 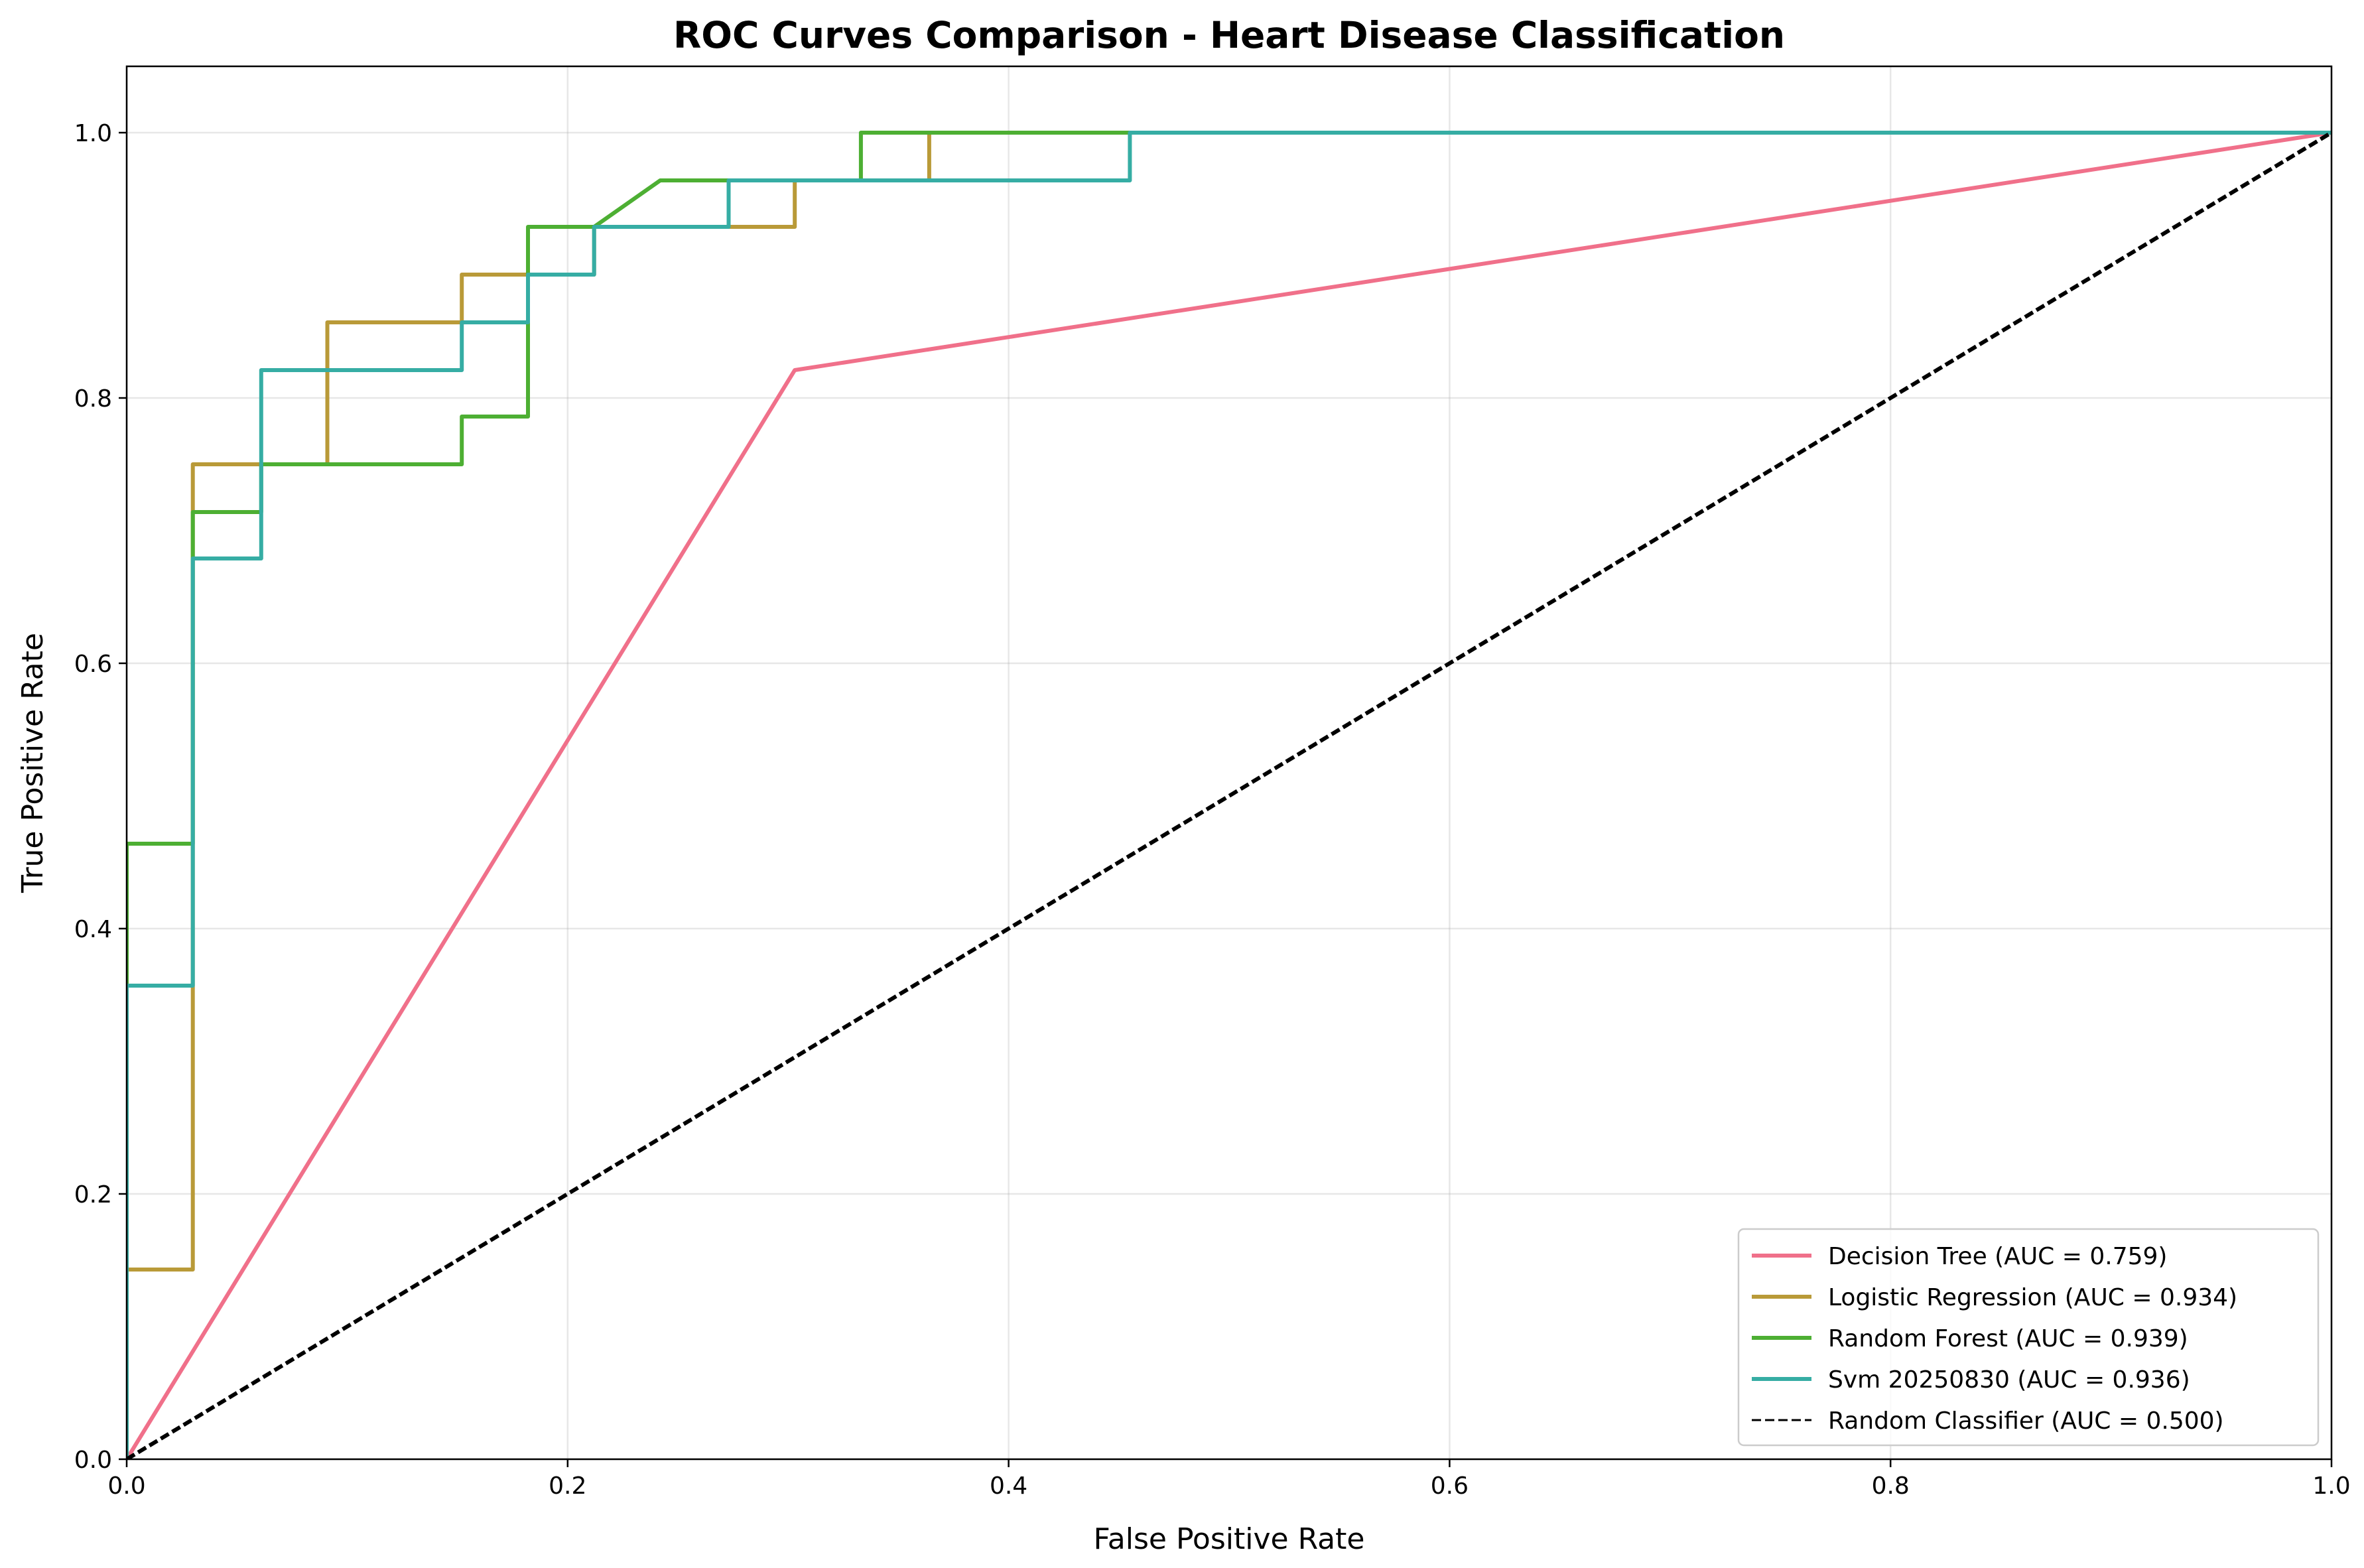 I want to click on legend-label: Logistic Regression (AUC = 0.934), so click(x=2032, y=1298).